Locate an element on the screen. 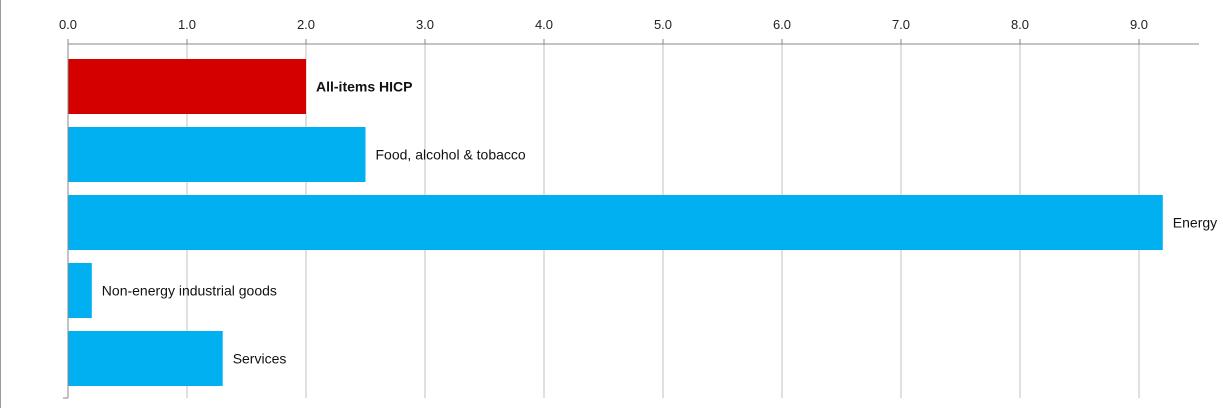 This screenshot has width=1223, height=408. x-tick-label: 4.0 is located at coordinates (544, 24).